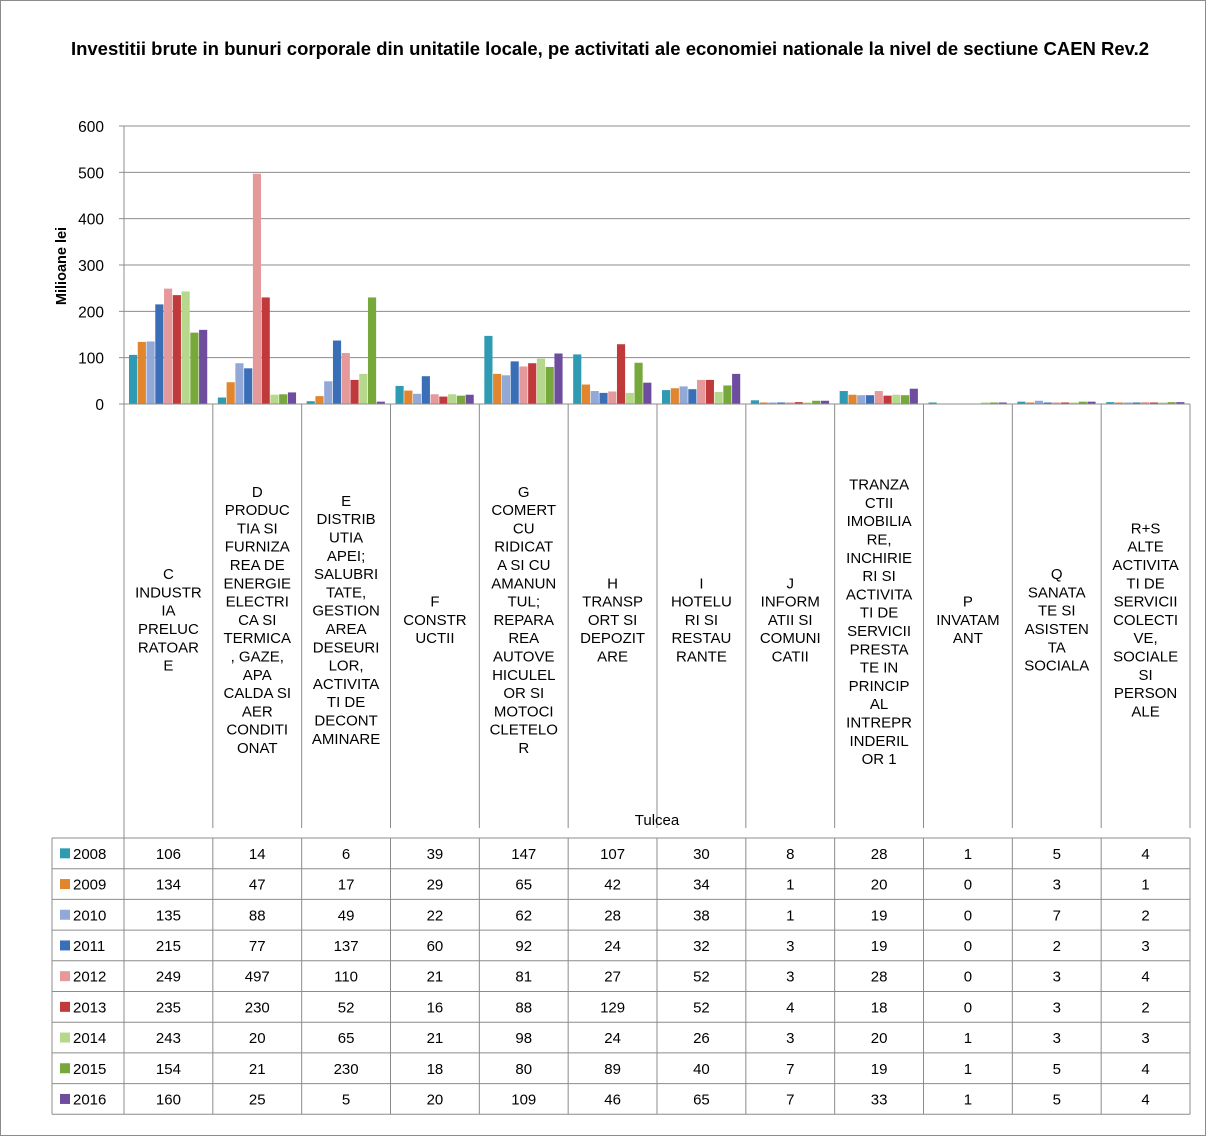 Image resolution: width=1208 pixels, height=1138 pixels. What do you see at coordinates (257, 583) in the screenshot?
I see `category-label-line: ENERGIE` at bounding box center [257, 583].